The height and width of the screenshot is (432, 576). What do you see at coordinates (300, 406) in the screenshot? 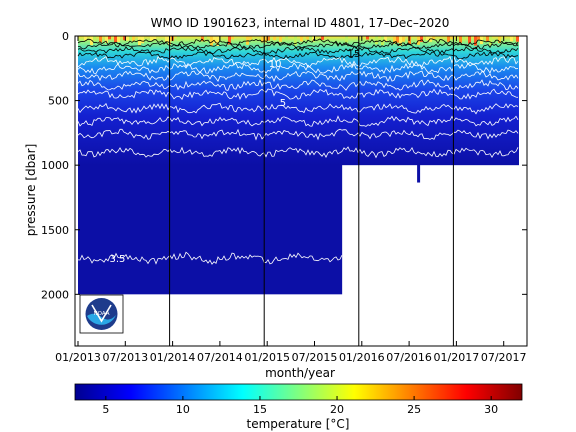
I see `colorbar-ticks: 5 10 15 20 25 30` at bounding box center [300, 406].